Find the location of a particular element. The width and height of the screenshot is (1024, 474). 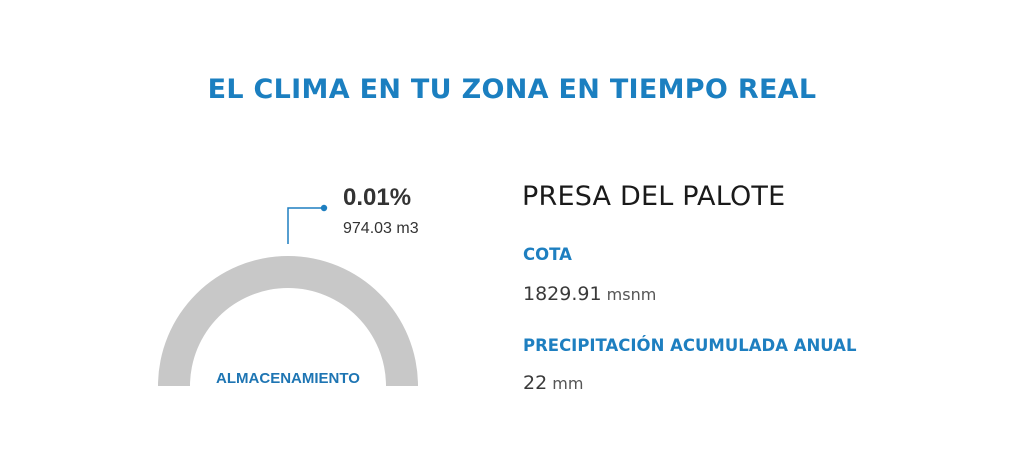

gauge-leader-line is located at coordinates (307, 224).